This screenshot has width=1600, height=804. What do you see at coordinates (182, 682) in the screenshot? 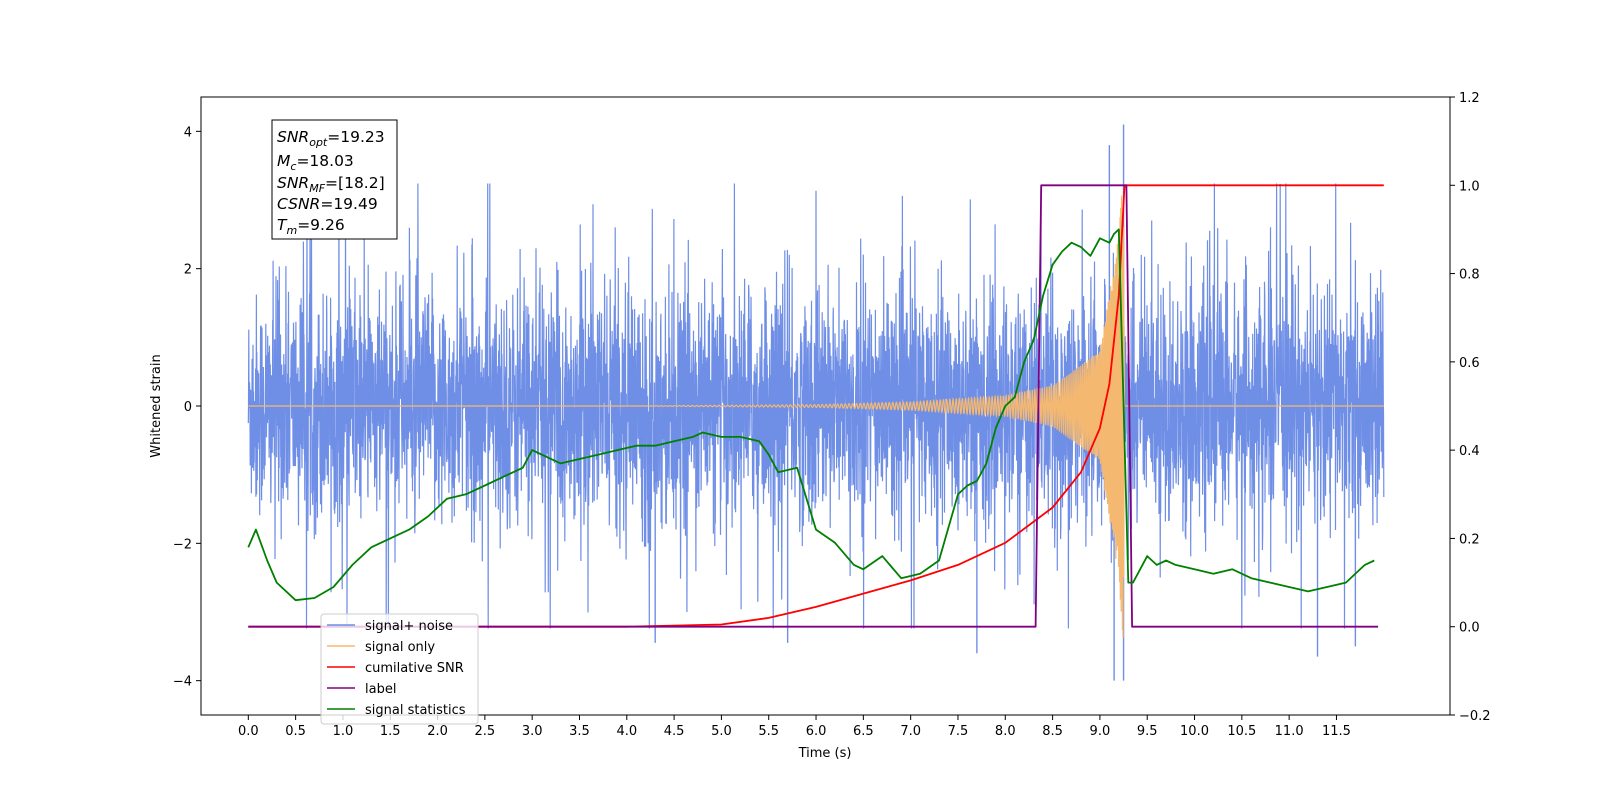
I see `y-left-tick-label: −4` at bounding box center [182, 682].